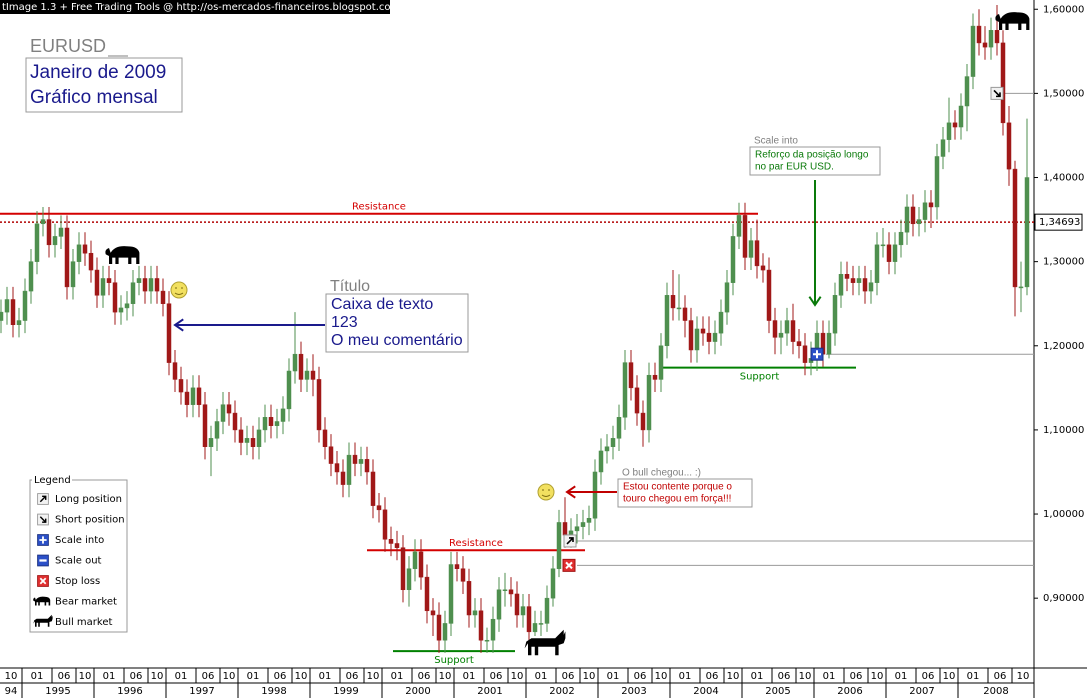 The image size is (1087, 698). What do you see at coordinates (104, 85) in the screenshot?
I see `subtitle-box` at bounding box center [104, 85].